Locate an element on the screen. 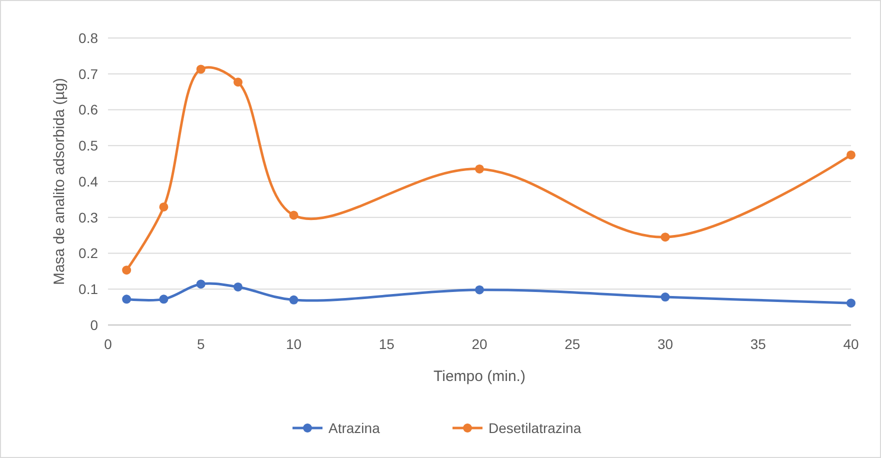 This screenshot has width=881, height=458. x-tick-label: 0 is located at coordinates (108, 344).